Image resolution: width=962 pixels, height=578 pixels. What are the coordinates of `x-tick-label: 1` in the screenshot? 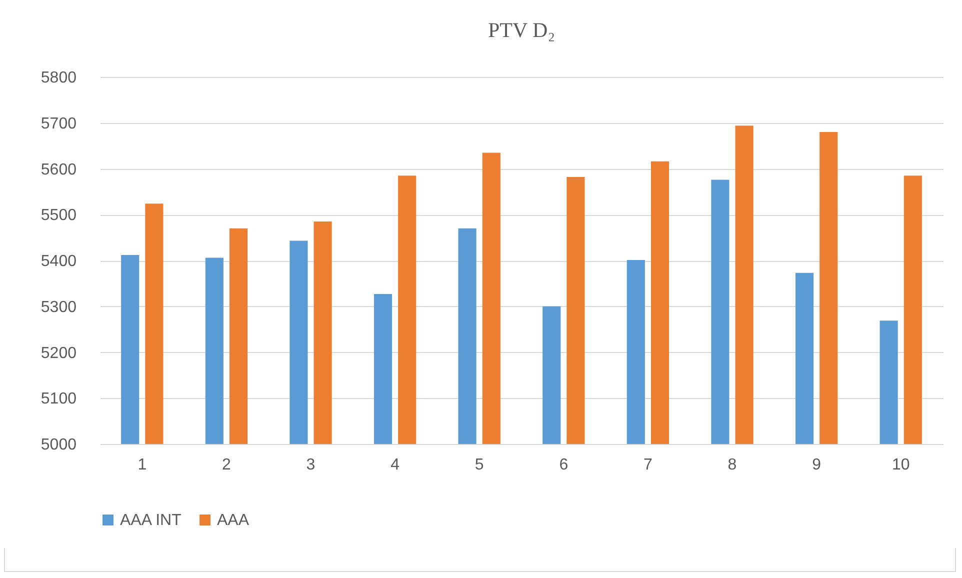 It's located at (142, 465).